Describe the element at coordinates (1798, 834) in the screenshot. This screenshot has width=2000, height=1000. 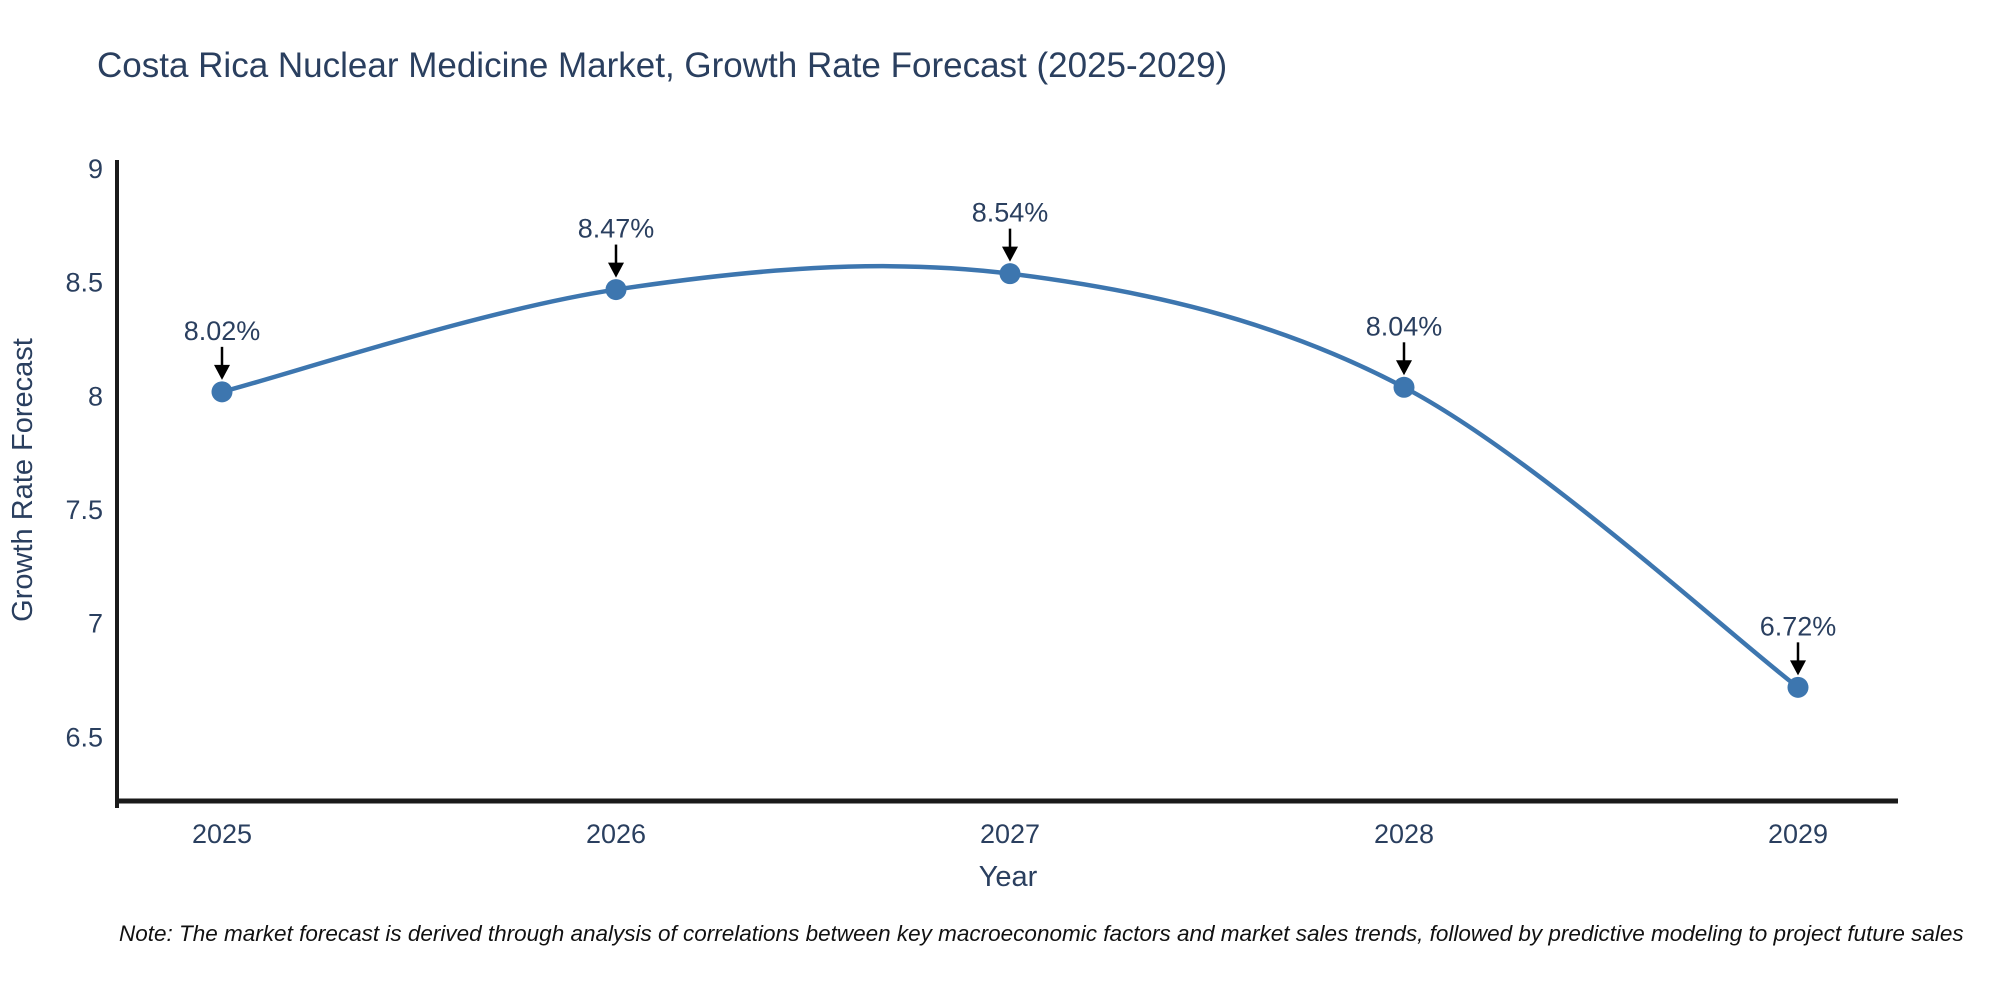
I see `x-tick-label: 2029` at that location.